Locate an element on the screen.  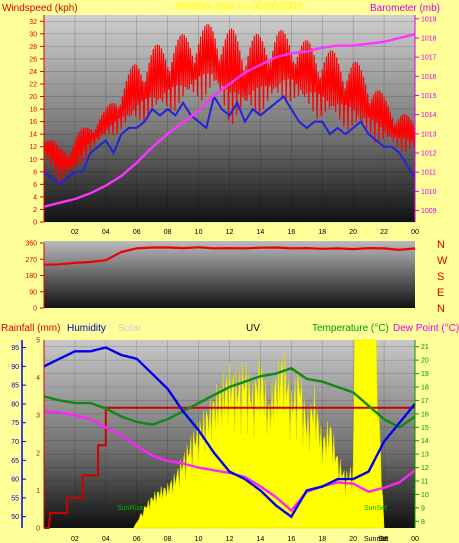
direction-axis-tick-label: 0 is located at coordinates (35, 309).